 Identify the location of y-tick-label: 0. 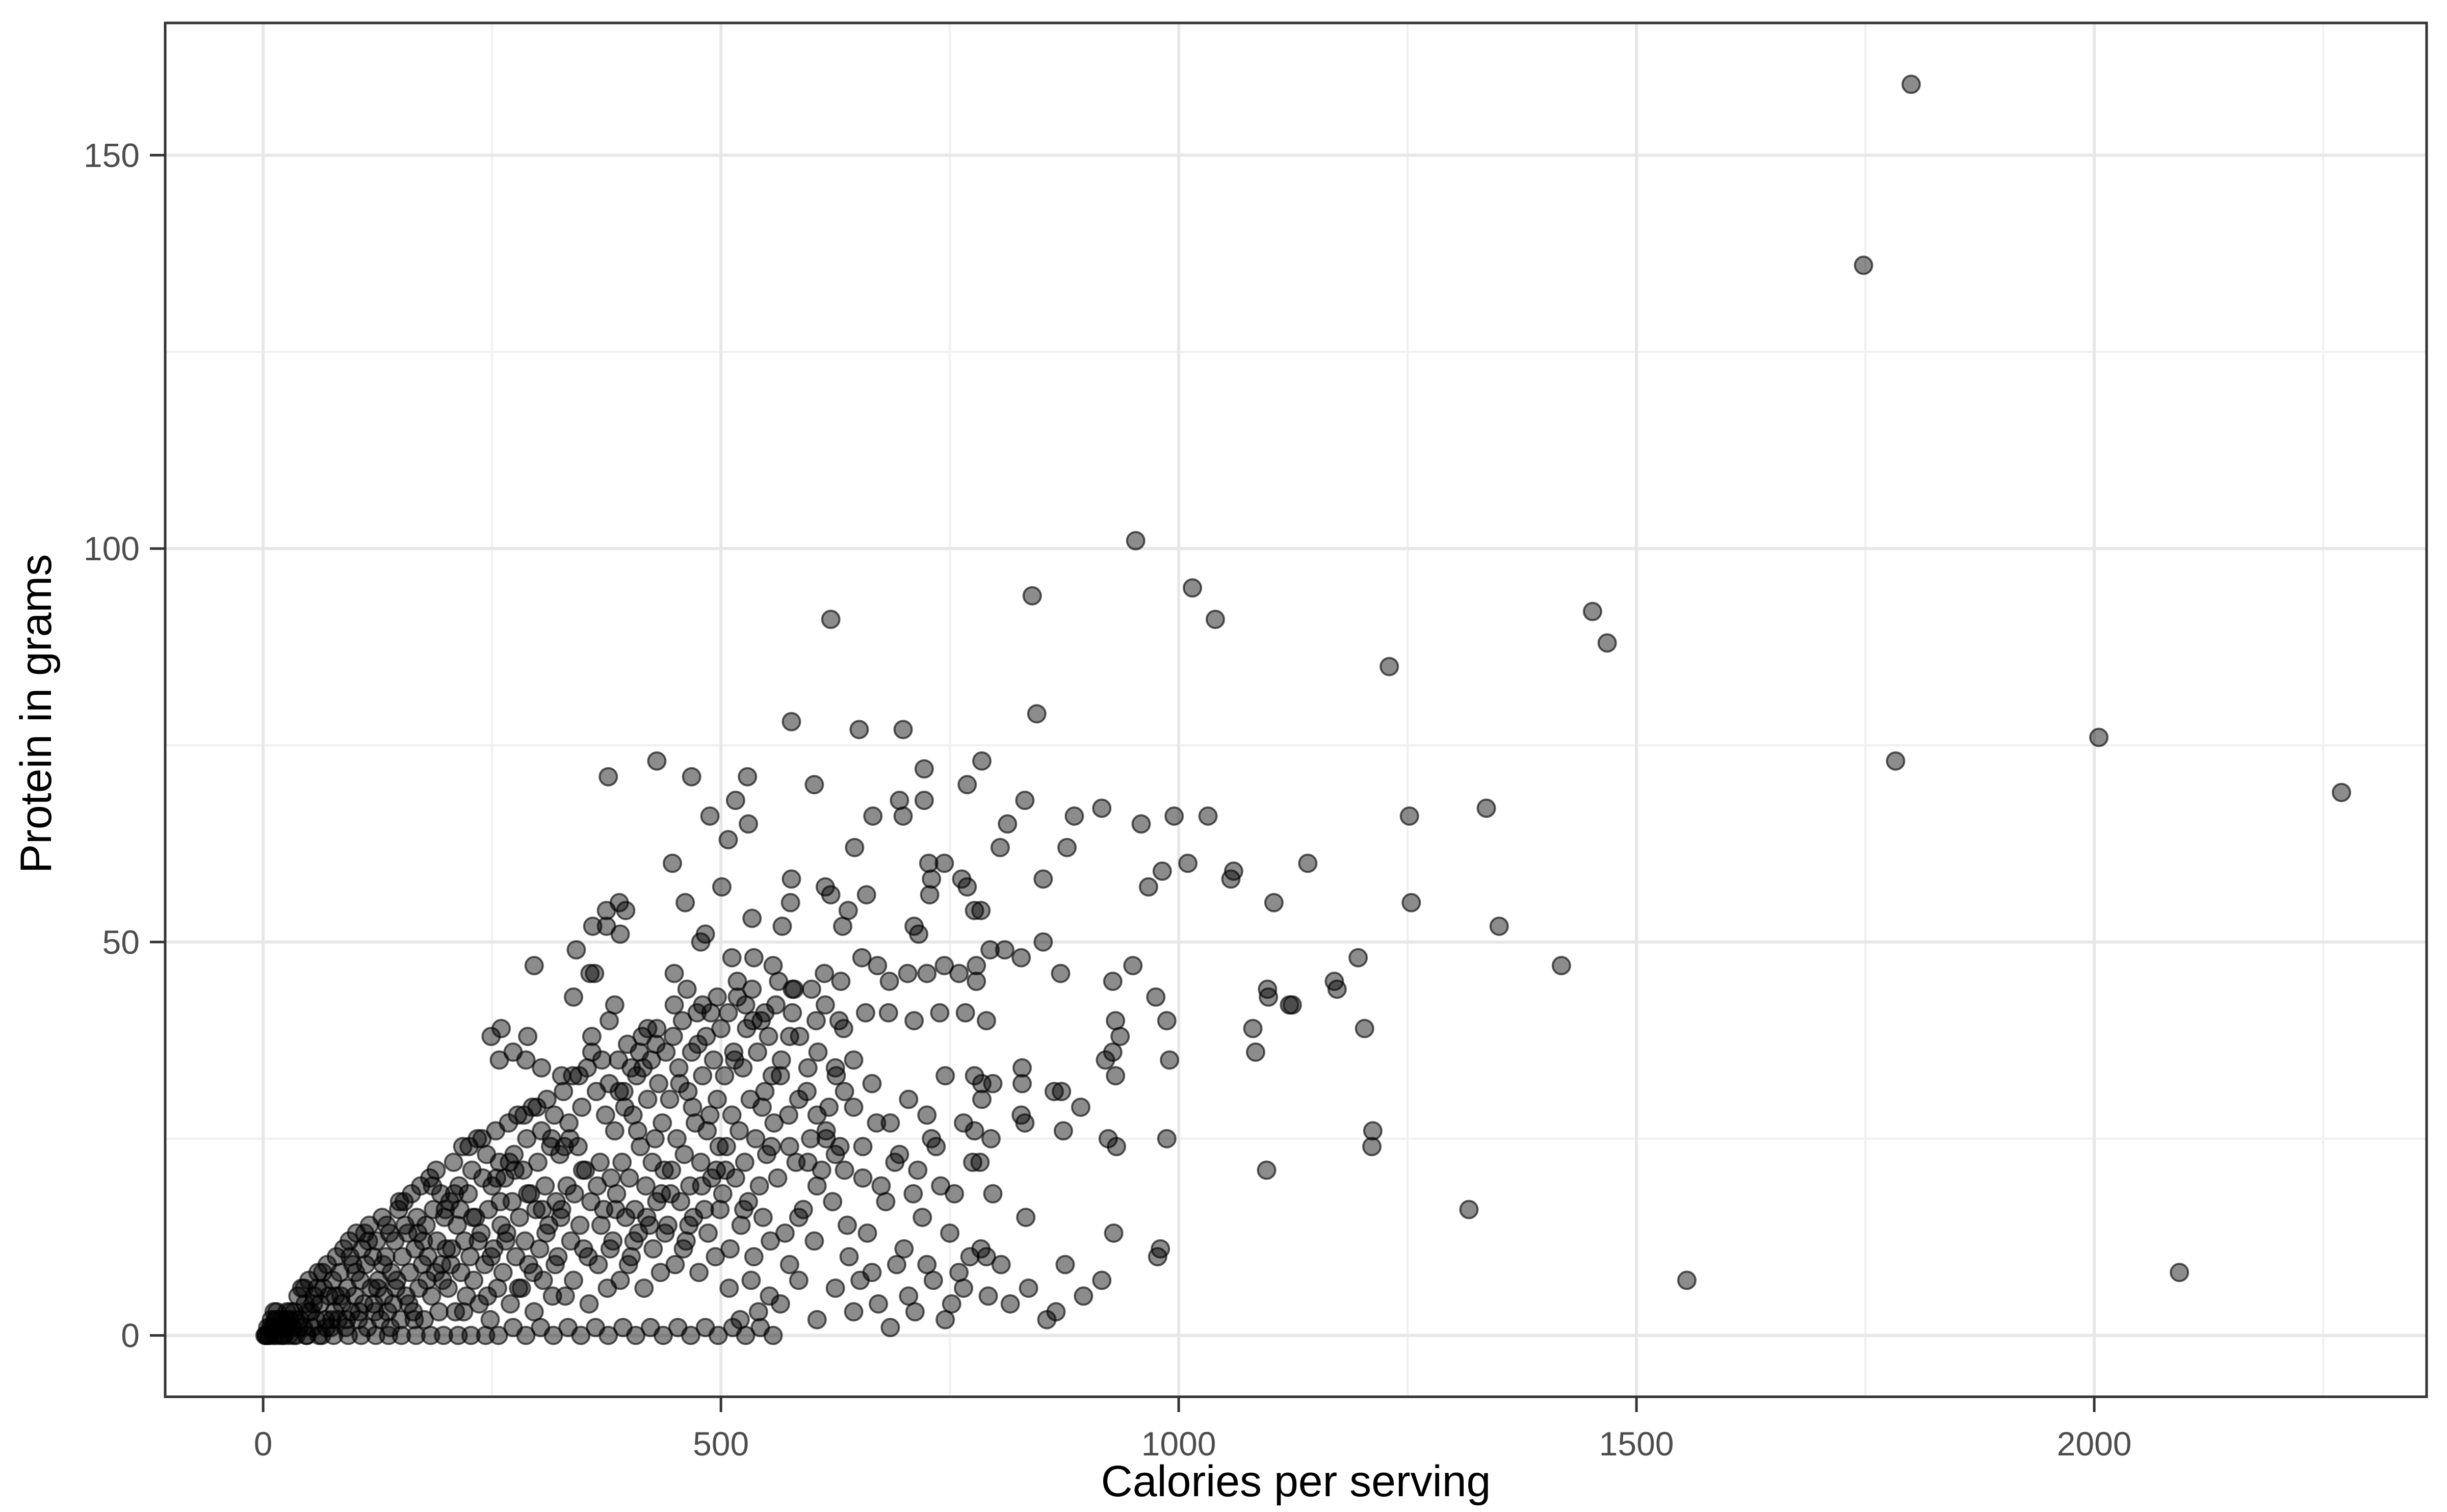
(130, 1335).